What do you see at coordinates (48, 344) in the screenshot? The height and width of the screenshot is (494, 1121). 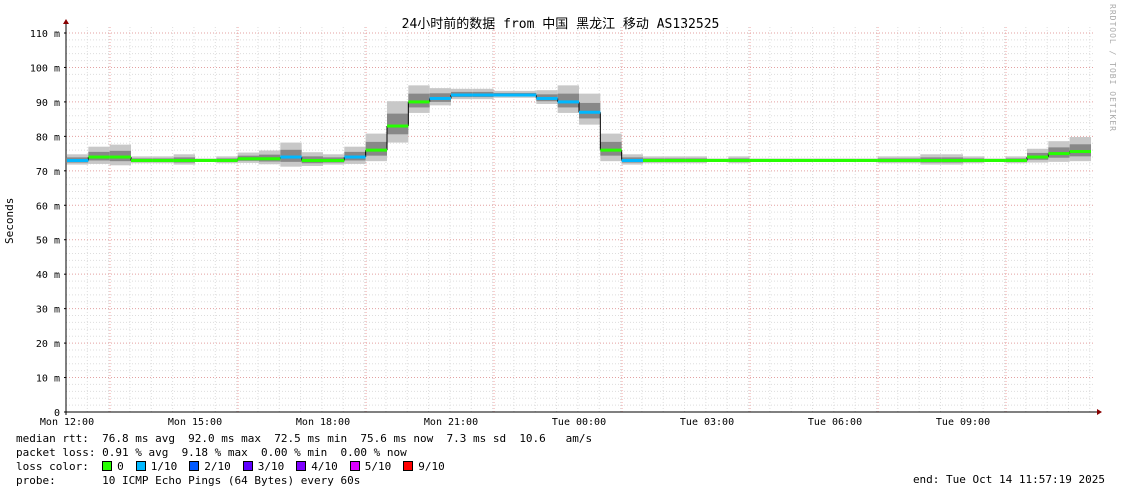 I see `y-tick-label: 20 m` at bounding box center [48, 344].